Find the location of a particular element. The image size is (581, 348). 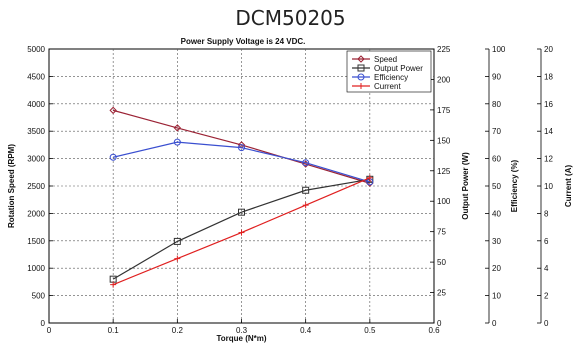

speed-tick-label: 3500 is located at coordinates (36, 131).